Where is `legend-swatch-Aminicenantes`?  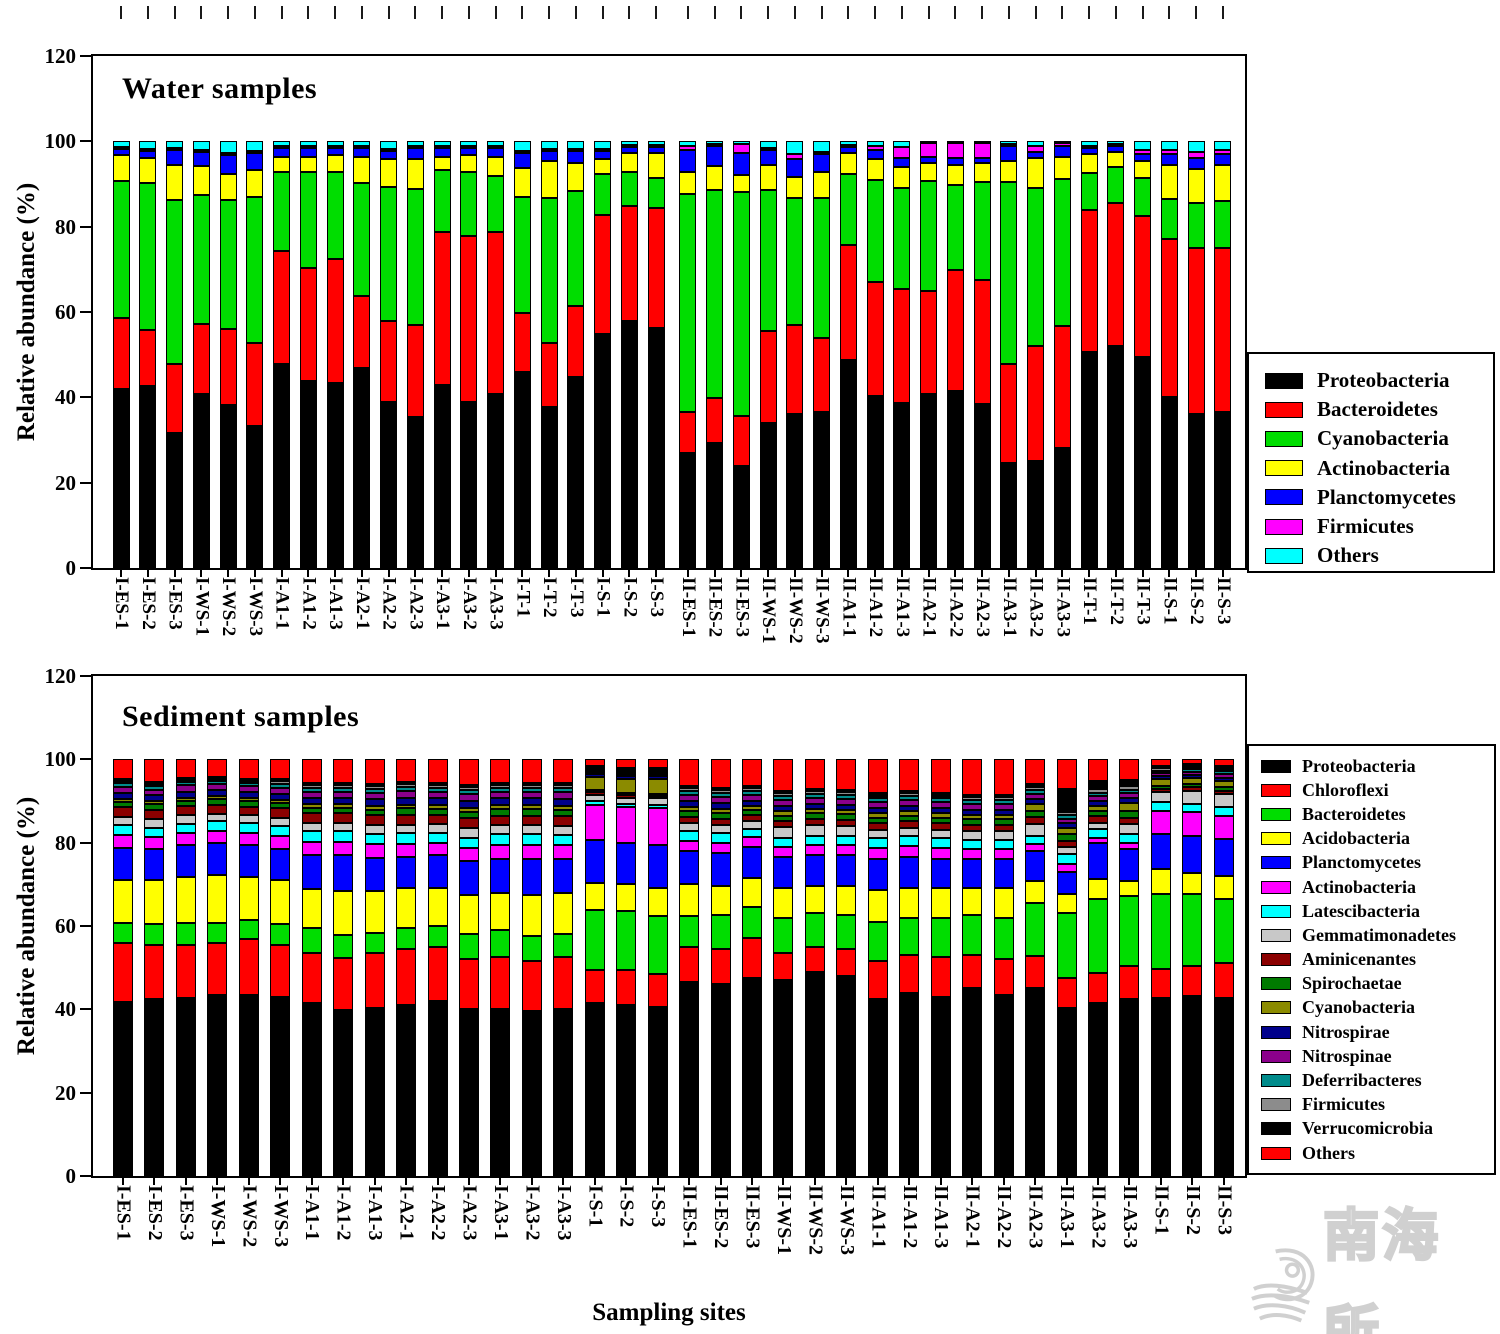 legend-swatch-Aminicenantes is located at coordinates (1276, 960).